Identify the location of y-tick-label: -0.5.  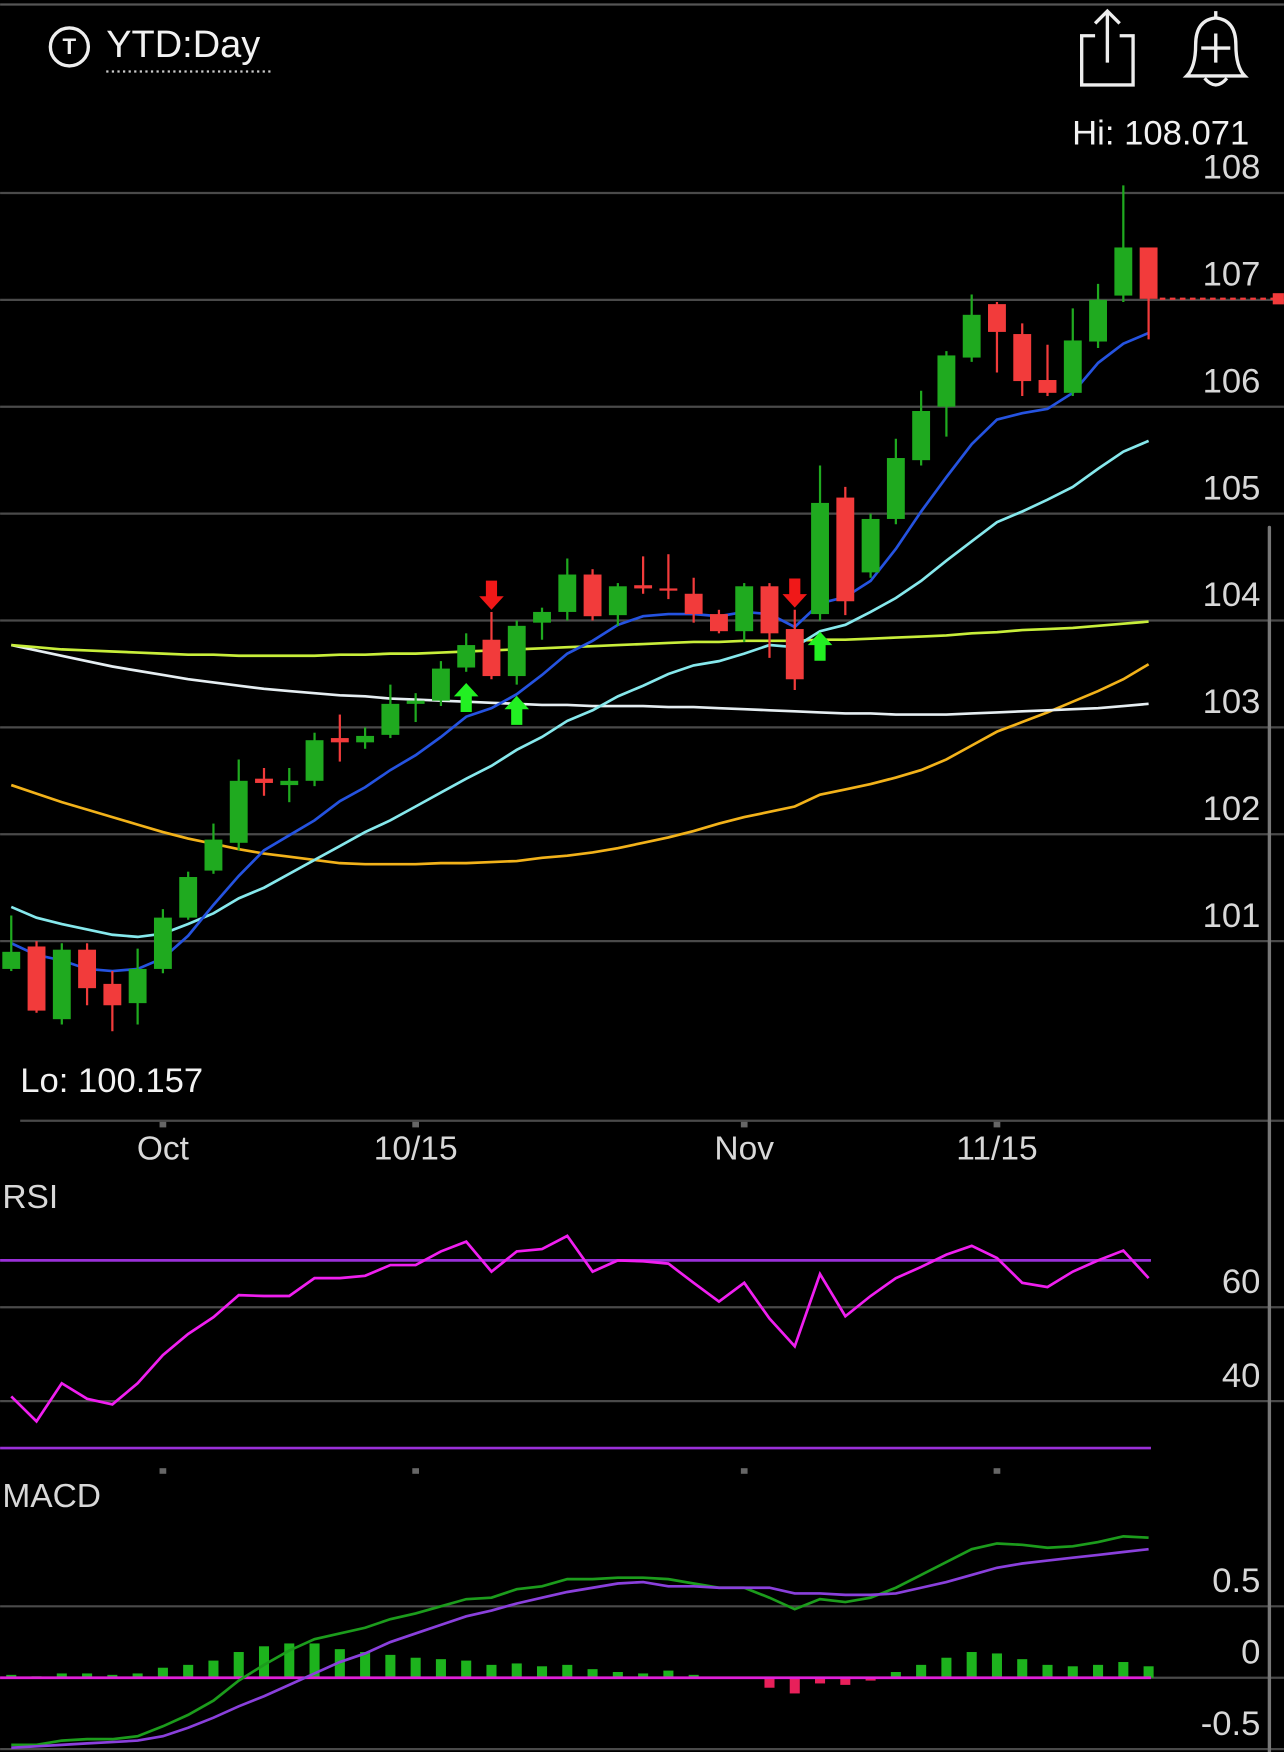
(1231, 1724).